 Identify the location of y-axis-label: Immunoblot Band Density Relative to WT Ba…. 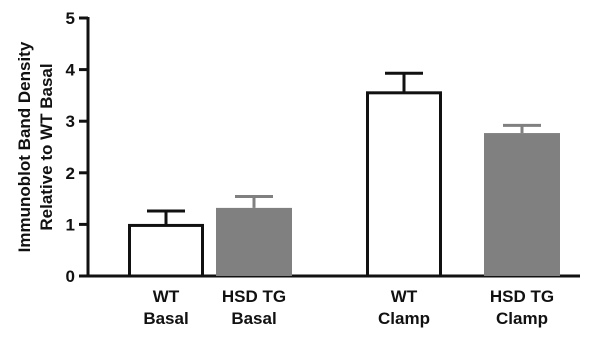
(35, 146).